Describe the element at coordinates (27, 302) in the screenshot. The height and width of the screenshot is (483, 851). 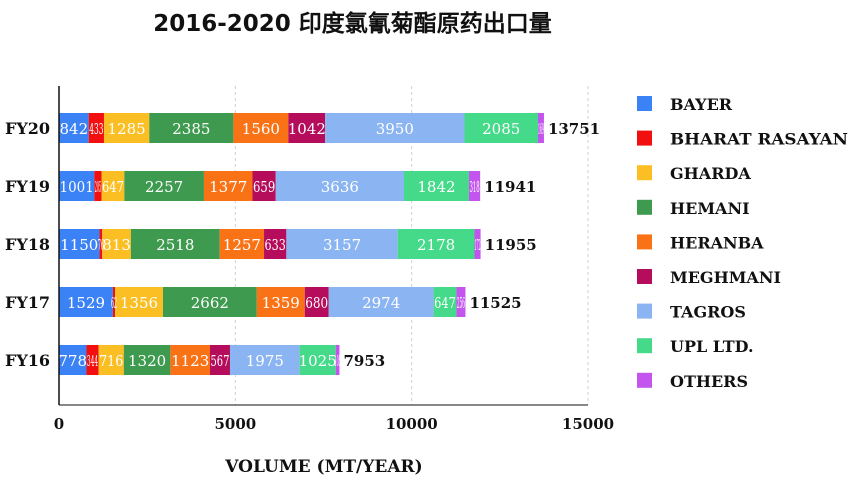
I see `category-label: FY17` at that location.